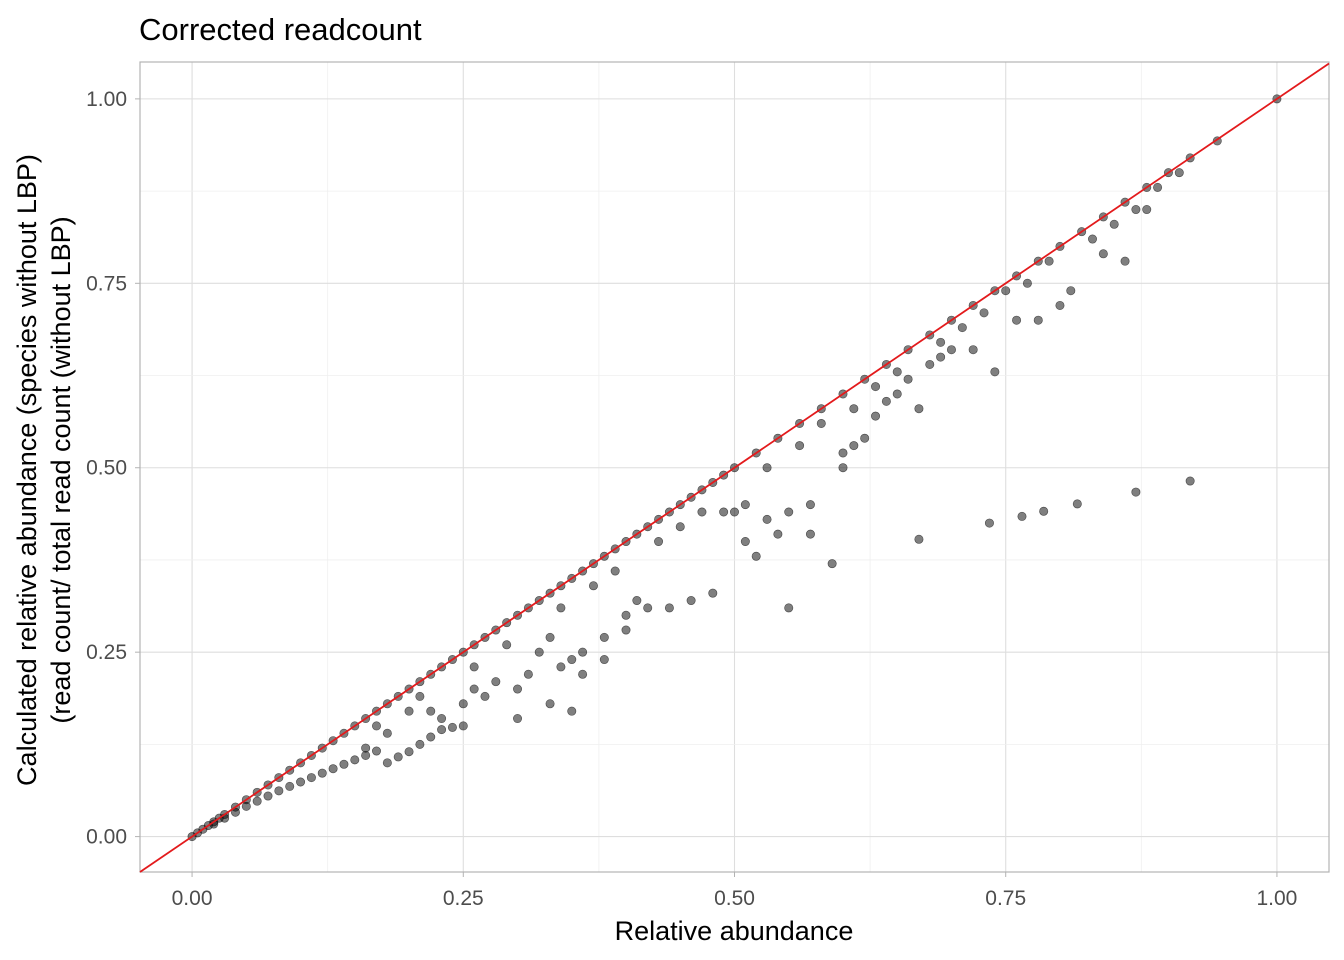 The image size is (1344, 960). Describe the element at coordinates (463, 898) in the screenshot. I see `x-tick-label: 0.25` at that location.